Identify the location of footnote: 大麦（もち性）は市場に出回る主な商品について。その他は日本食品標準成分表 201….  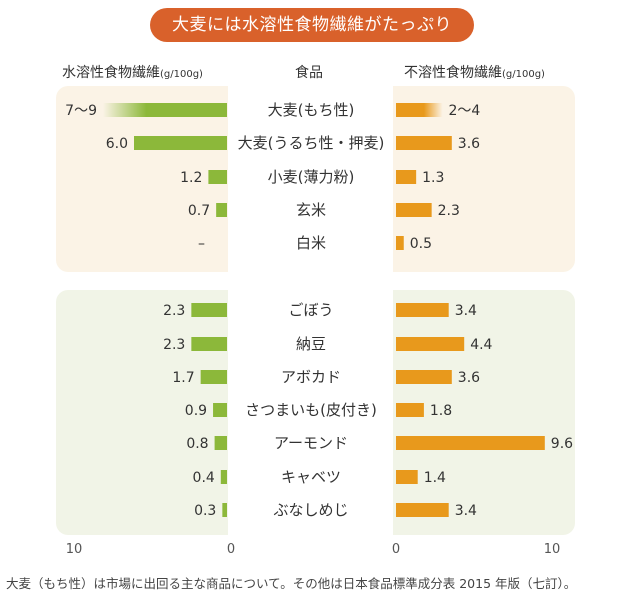
(291, 583).